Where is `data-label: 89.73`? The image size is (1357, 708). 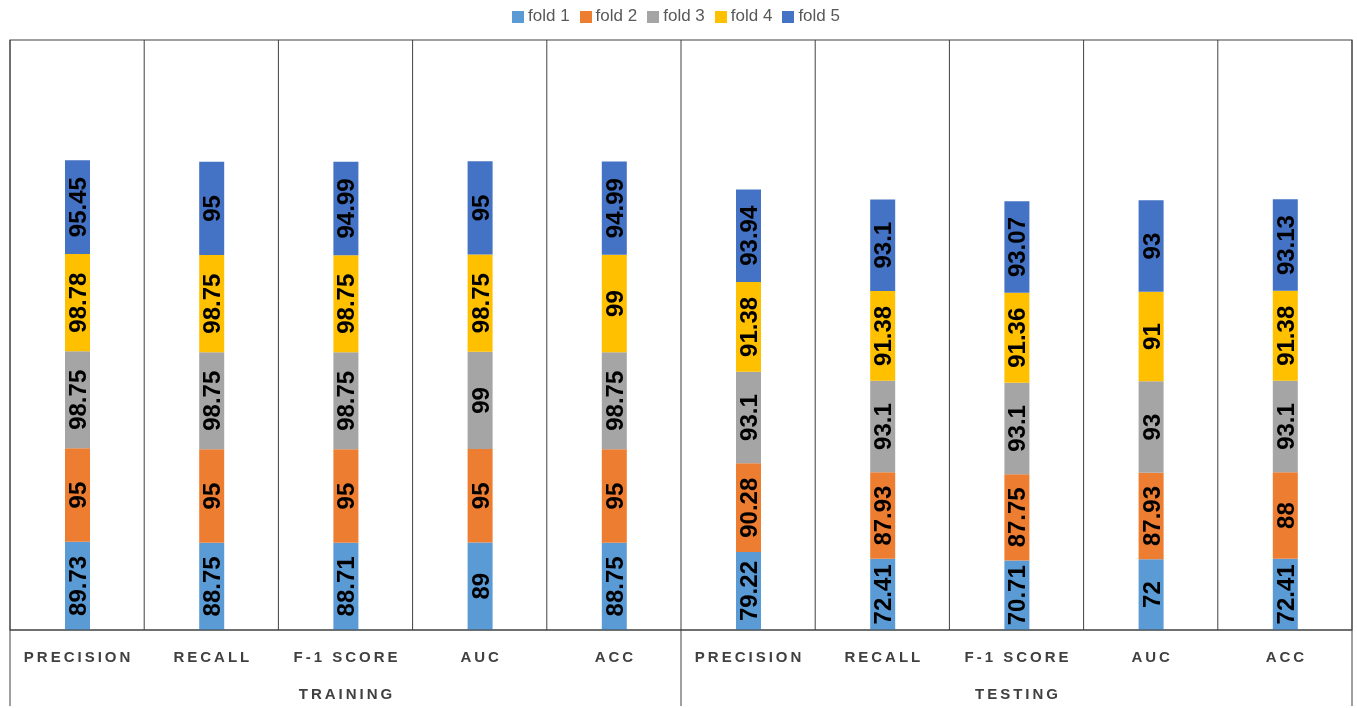 data-label: 89.73 is located at coordinates (78, 585).